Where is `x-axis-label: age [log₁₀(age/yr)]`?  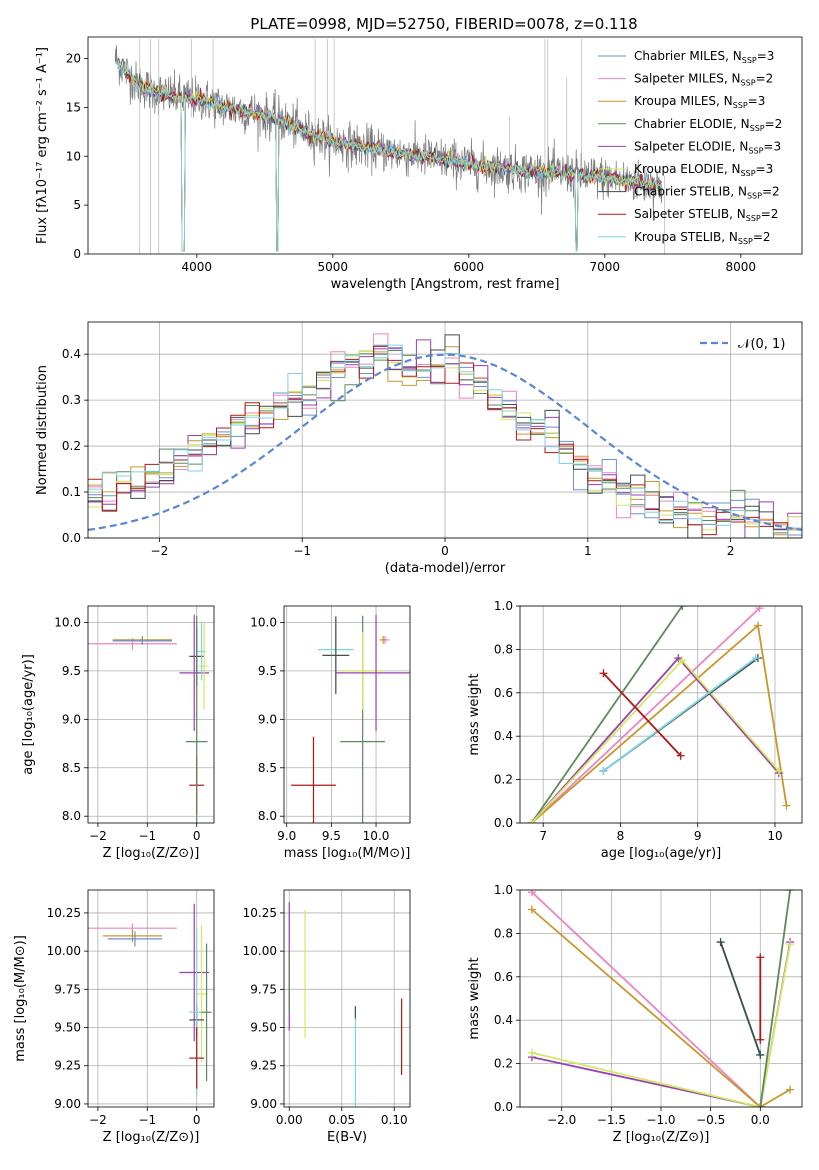
x-axis-label: age [log₁₀(age/yr)] is located at coordinates (661, 853).